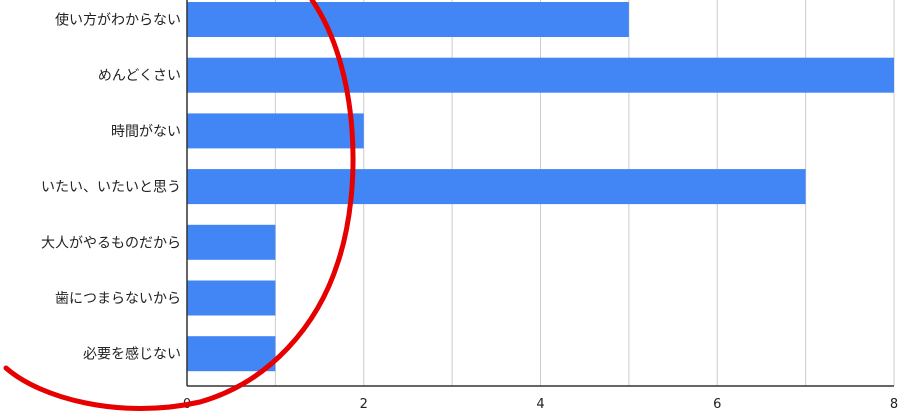 Image resolution: width=914 pixels, height=414 pixels. Describe the element at coordinates (540, 404) in the screenshot. I see `x-tick-label: 4` at that location.